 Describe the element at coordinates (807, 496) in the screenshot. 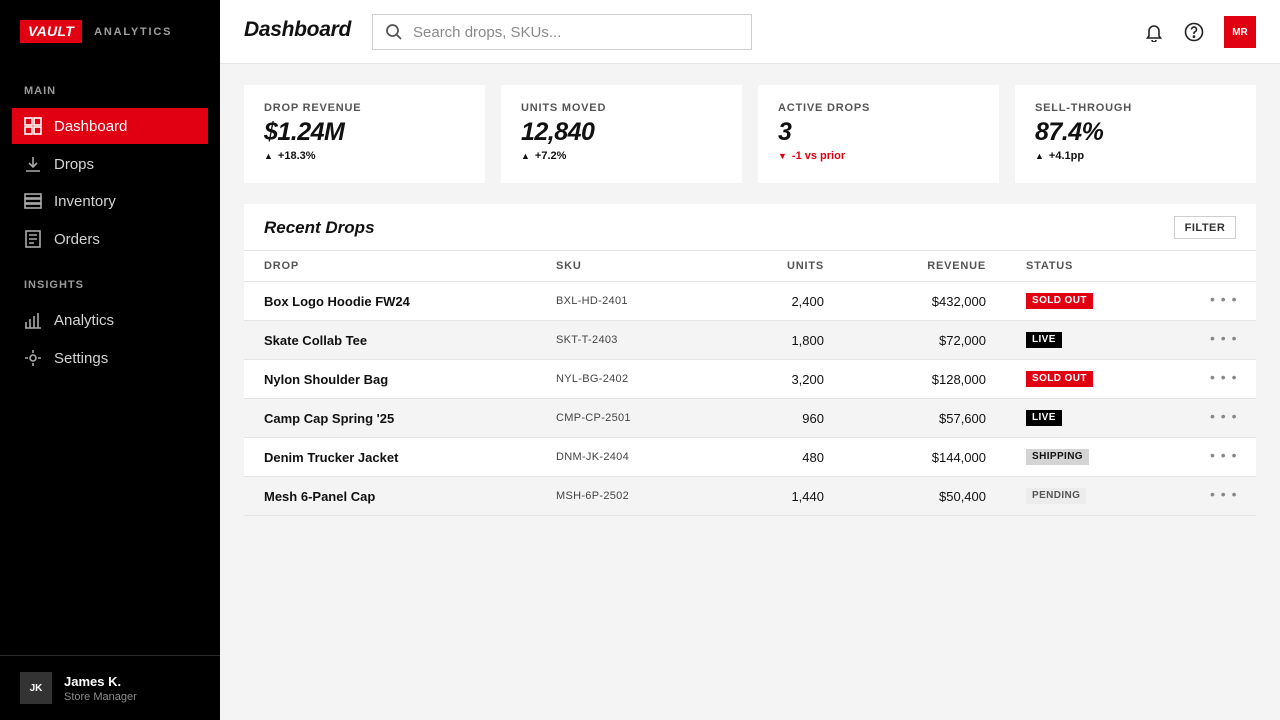

I see `units: 1,440` at that location.